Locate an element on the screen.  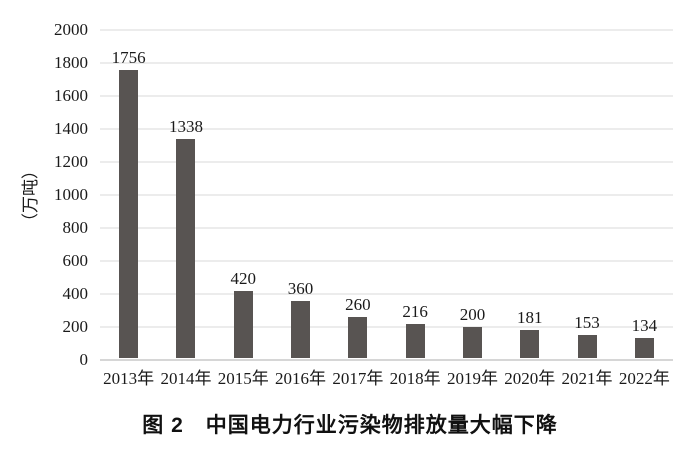
y-tick-label-1200: 1200 is located at coordinates (71, 161).